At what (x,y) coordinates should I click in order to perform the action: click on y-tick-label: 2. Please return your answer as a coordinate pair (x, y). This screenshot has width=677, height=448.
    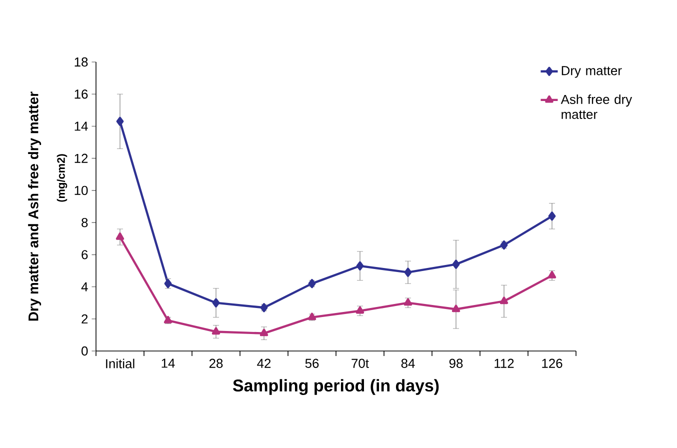
    Looking at the image, I should click on (85, 319).